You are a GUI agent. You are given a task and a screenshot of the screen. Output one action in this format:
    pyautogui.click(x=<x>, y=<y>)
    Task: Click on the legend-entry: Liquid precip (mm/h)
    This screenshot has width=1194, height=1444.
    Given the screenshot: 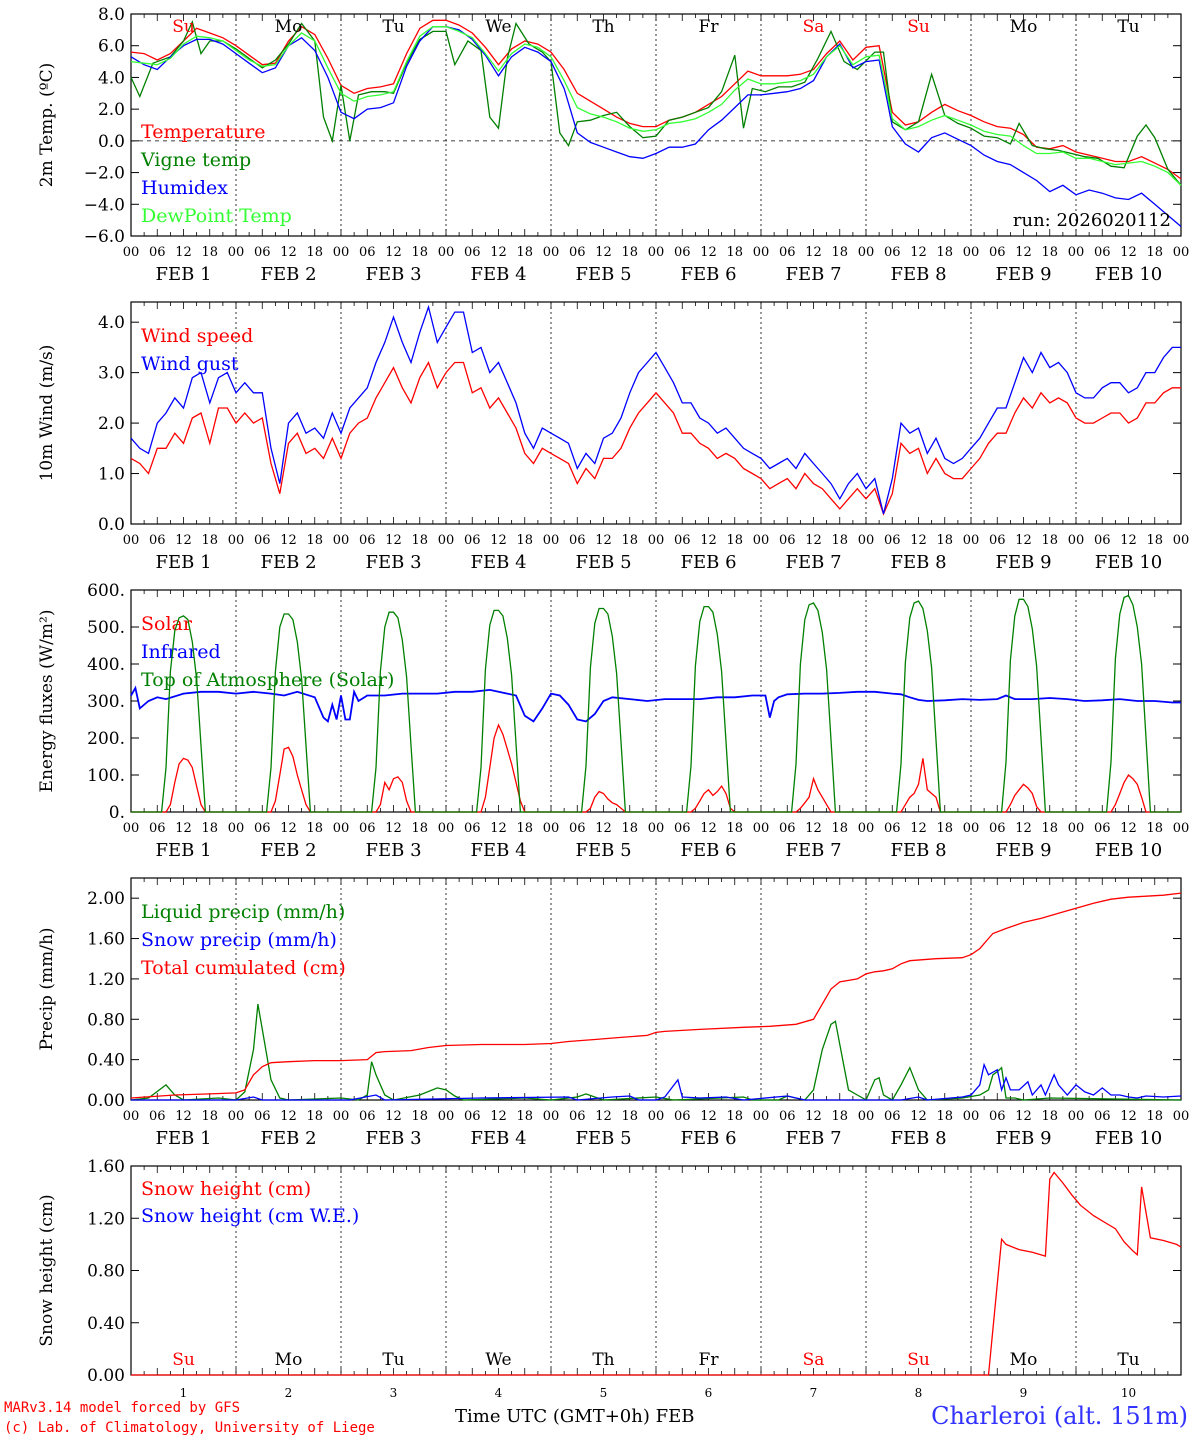 What is the action you would take?
    pyautogui.click(x=243, y=912)
    